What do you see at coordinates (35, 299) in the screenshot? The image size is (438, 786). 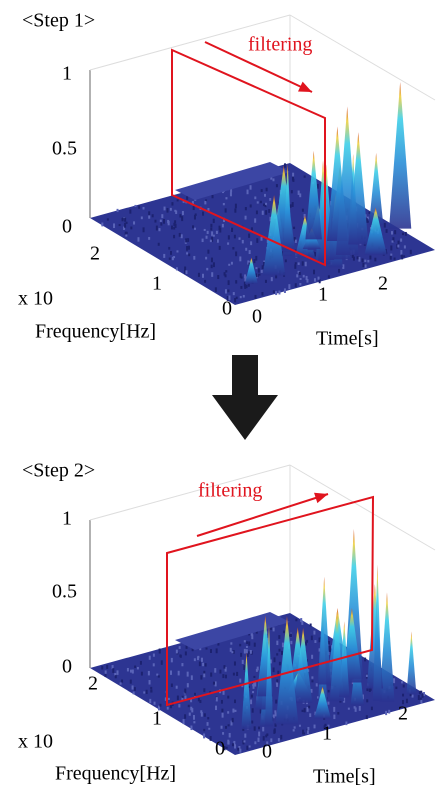 I see `frequency-scale: x 10` at bounding box center [35, 299].